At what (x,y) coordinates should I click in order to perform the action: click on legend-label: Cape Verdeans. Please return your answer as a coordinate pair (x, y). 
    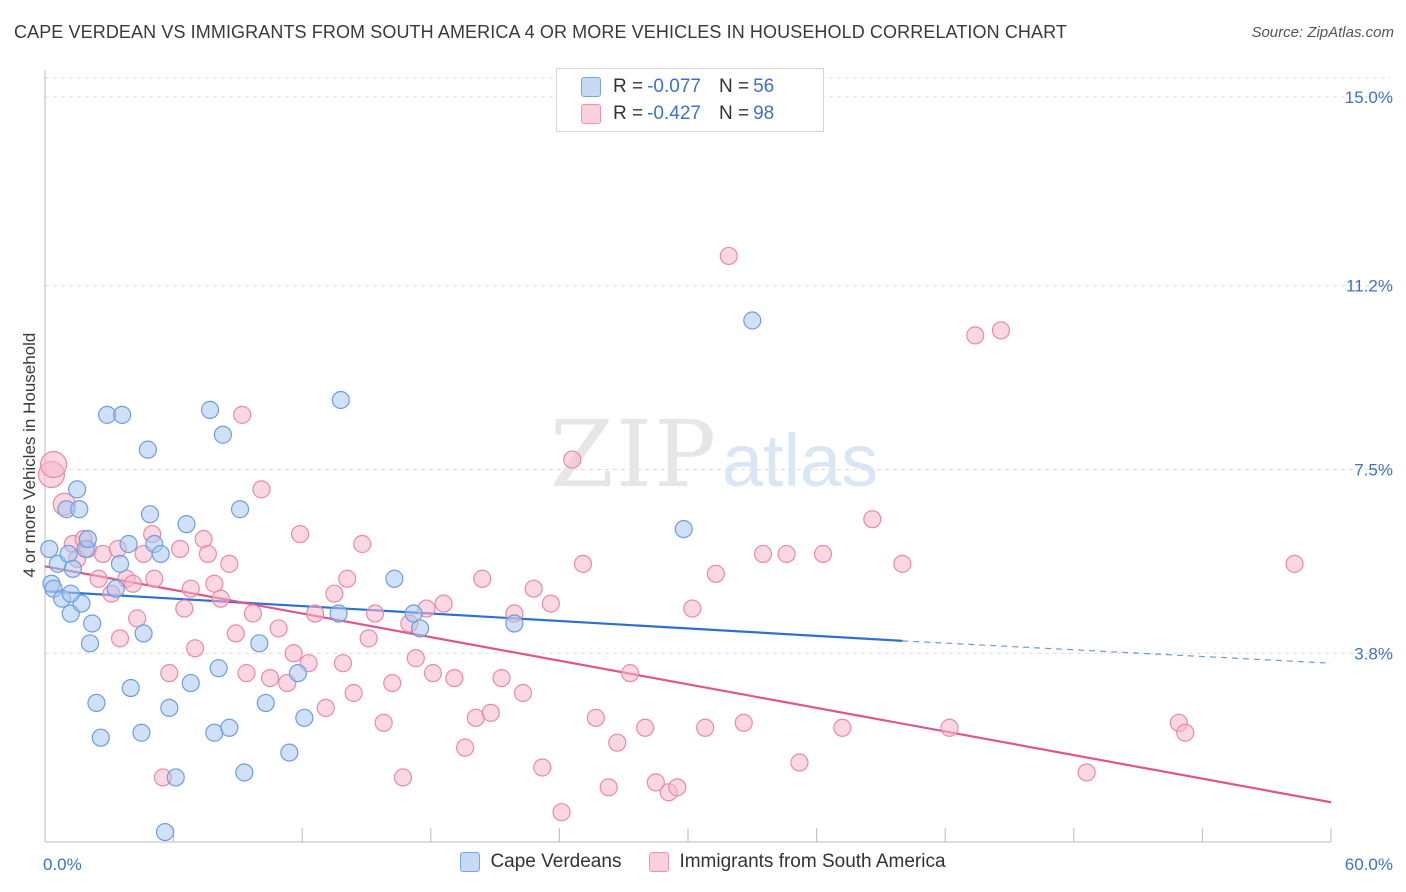
    Looking at the image, I should click on (556, 861).